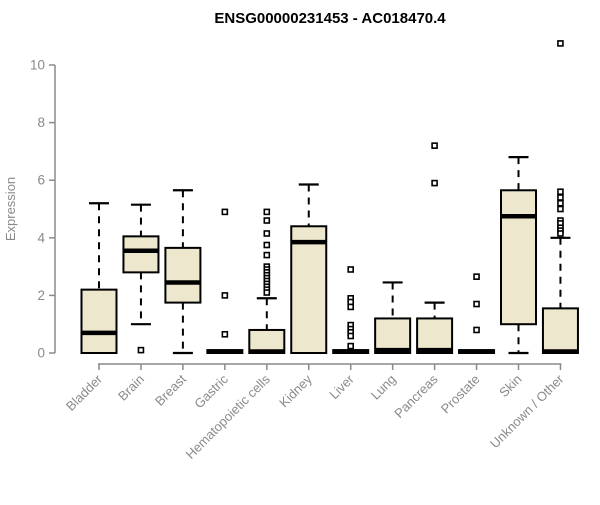 This screenshot has height=505, width=600. Describe the element at coordinates (131, 388) in the screenshot. I see `x-tick-label: Brain` at that location.